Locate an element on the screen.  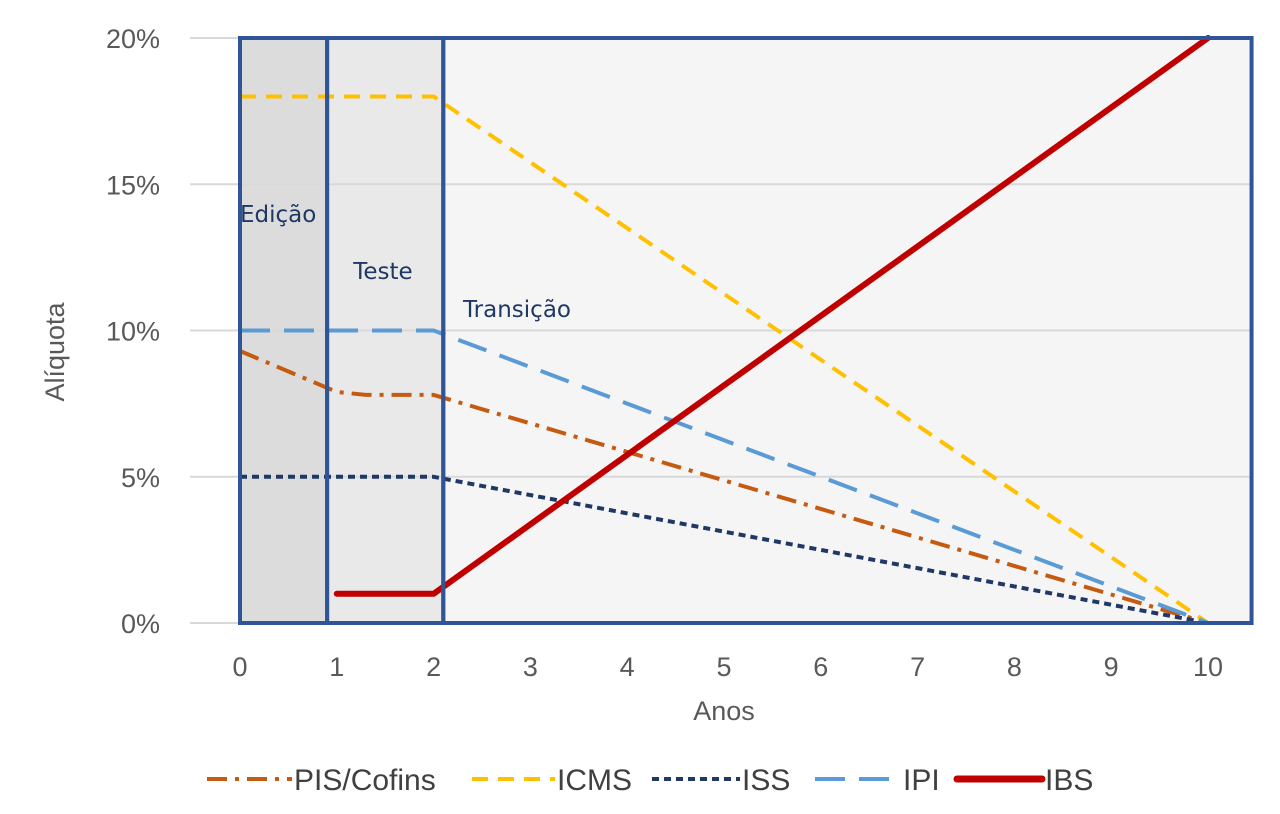
x-axis-ticks: 0 1 2 3 4 5 6 7 8 9 10 is located at coordinates (727, 667).